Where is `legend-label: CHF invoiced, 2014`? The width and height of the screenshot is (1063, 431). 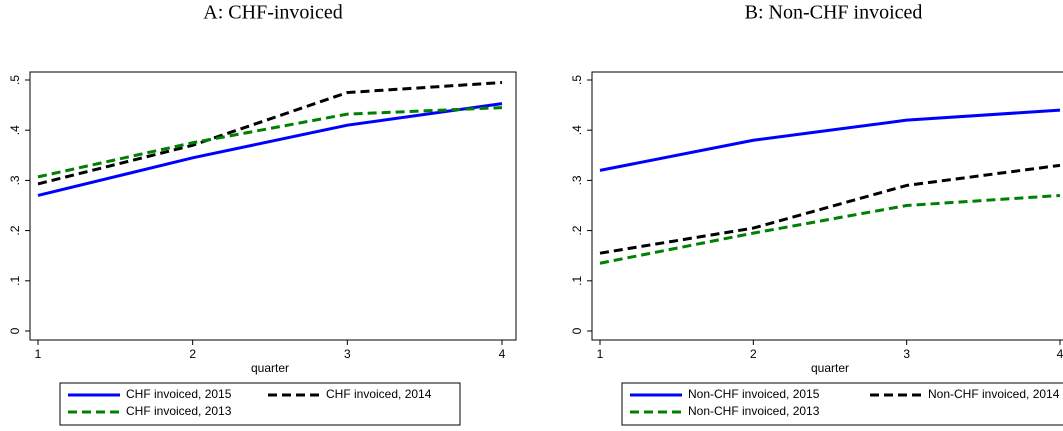
legend-label: CHF invoiced, 2014 is located at coordinates (379, 394).